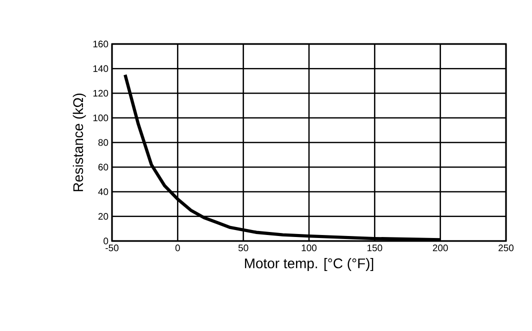  I want to click on y-tick-label: 120, so click(100, 93).